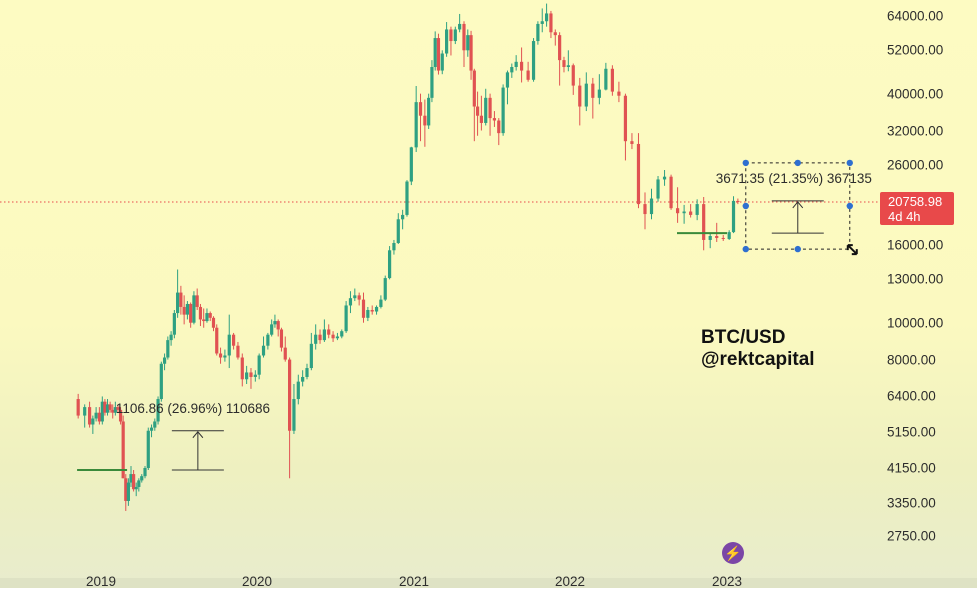  Describe the element at coordinates (793, 178) in the screenshot. I see `measure-label: 3671.35 (21.35%) 367135` at that location.